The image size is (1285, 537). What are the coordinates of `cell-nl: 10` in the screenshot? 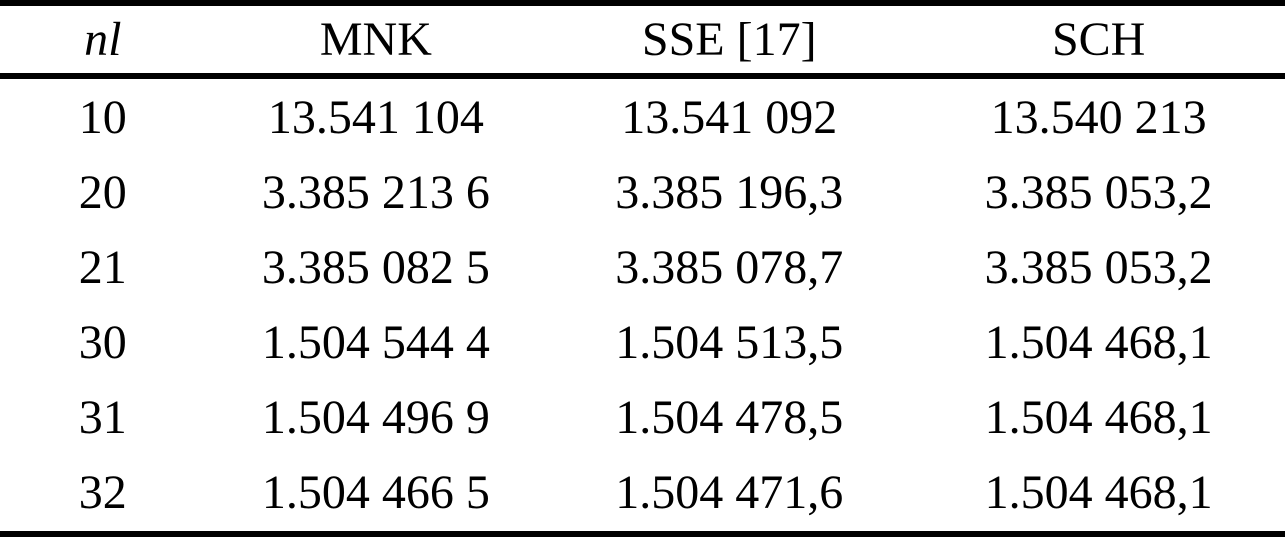 It's located at (102, 117).